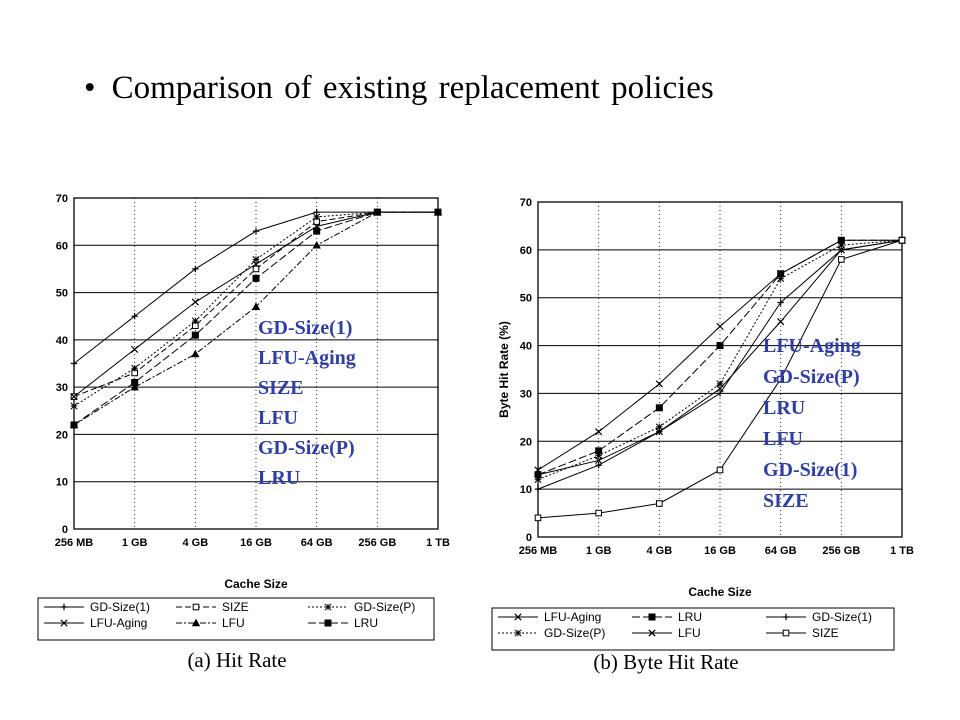  What do you see at coordinates (720, 592) in the screenshot?
I see `x-axis-label: Cache Size` at bounding box center [720, 592].